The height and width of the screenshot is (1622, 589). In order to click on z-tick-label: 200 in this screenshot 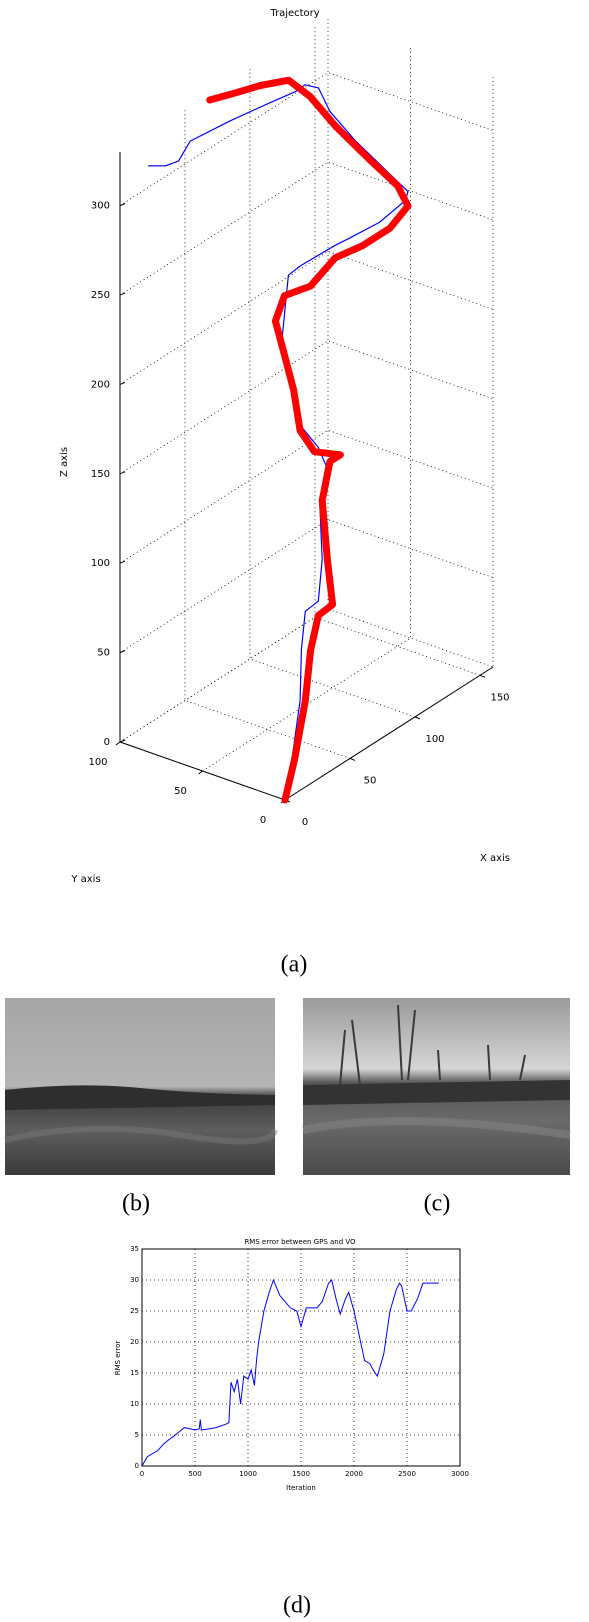, I will do `click(100, 384)`.